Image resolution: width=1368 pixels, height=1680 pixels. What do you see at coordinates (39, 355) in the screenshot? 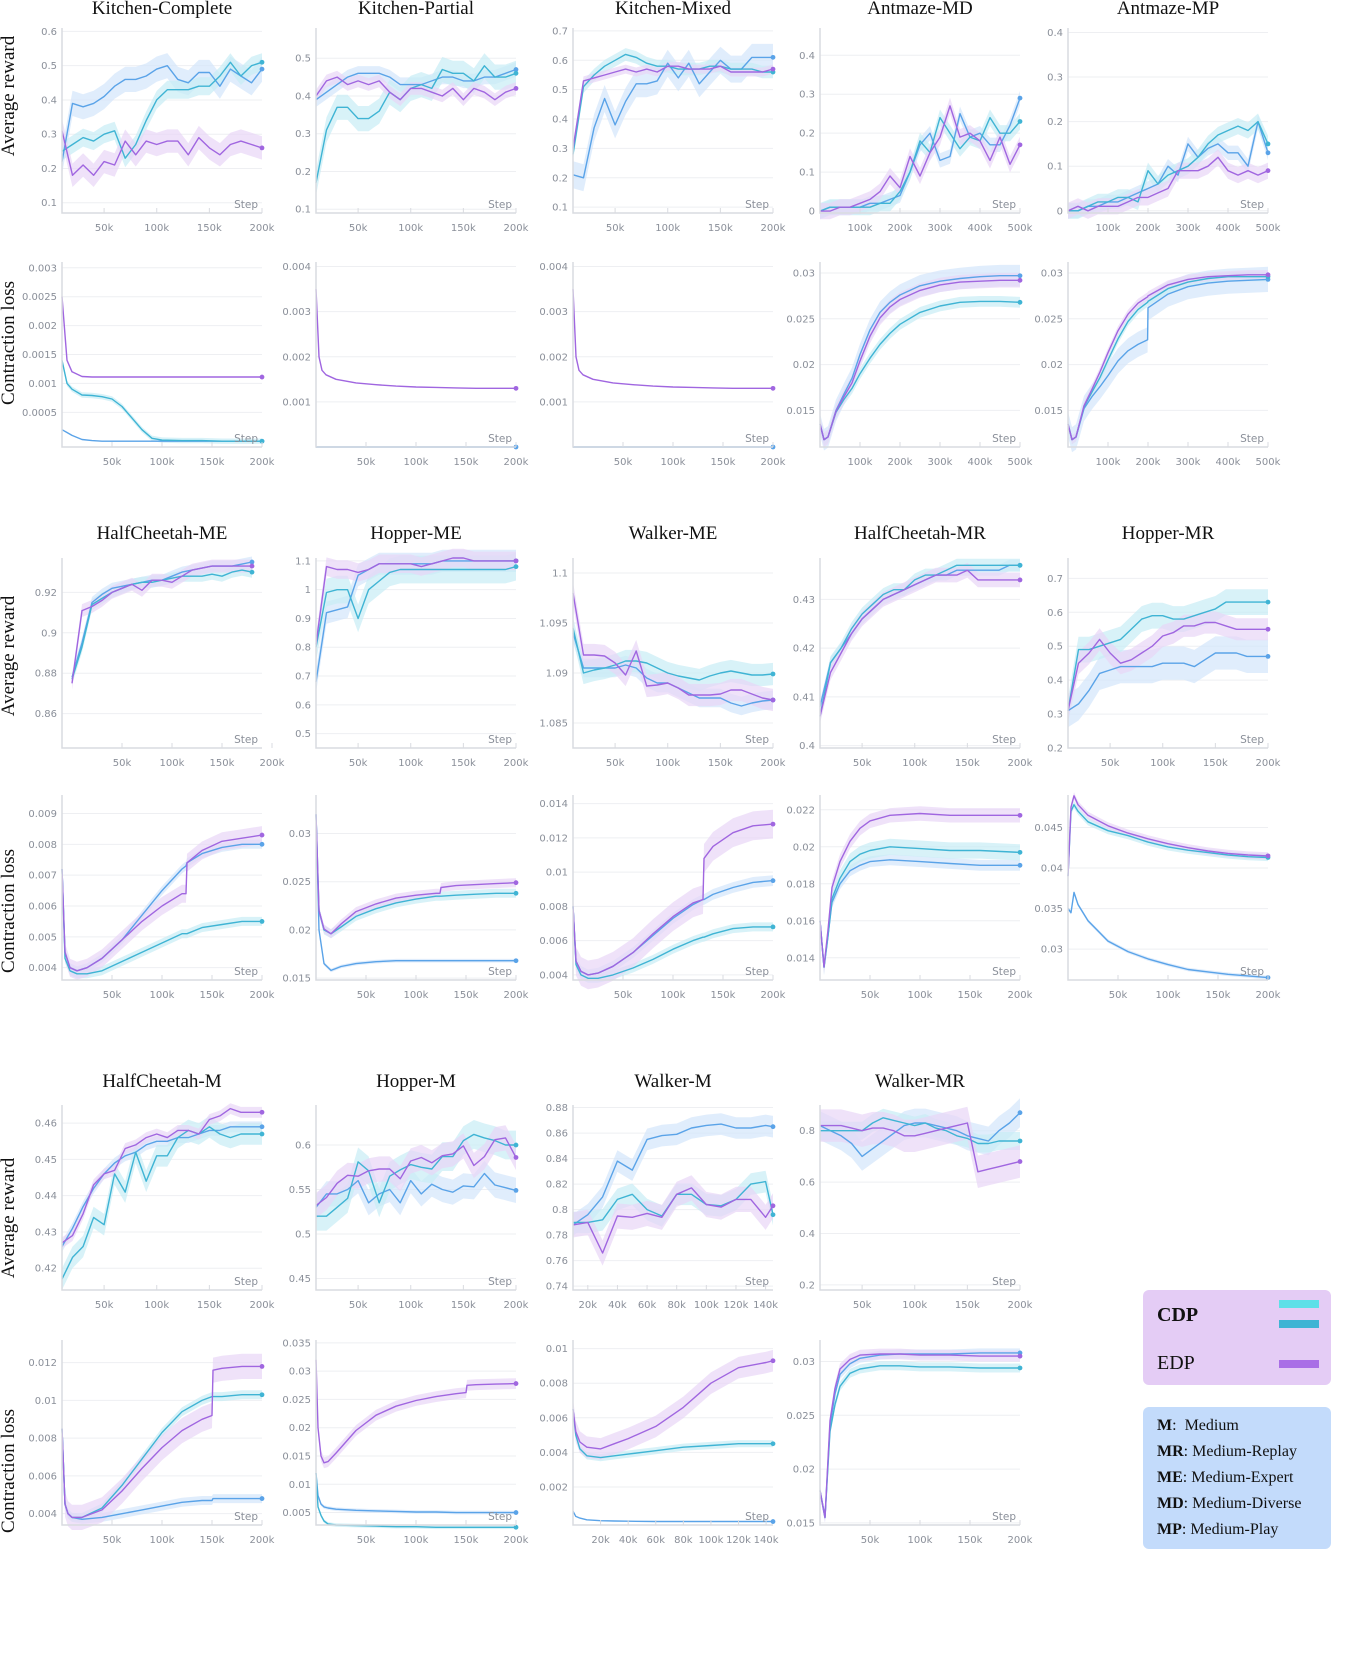
I see `svg-text: 0.0015` at bounding box center [39, 355].